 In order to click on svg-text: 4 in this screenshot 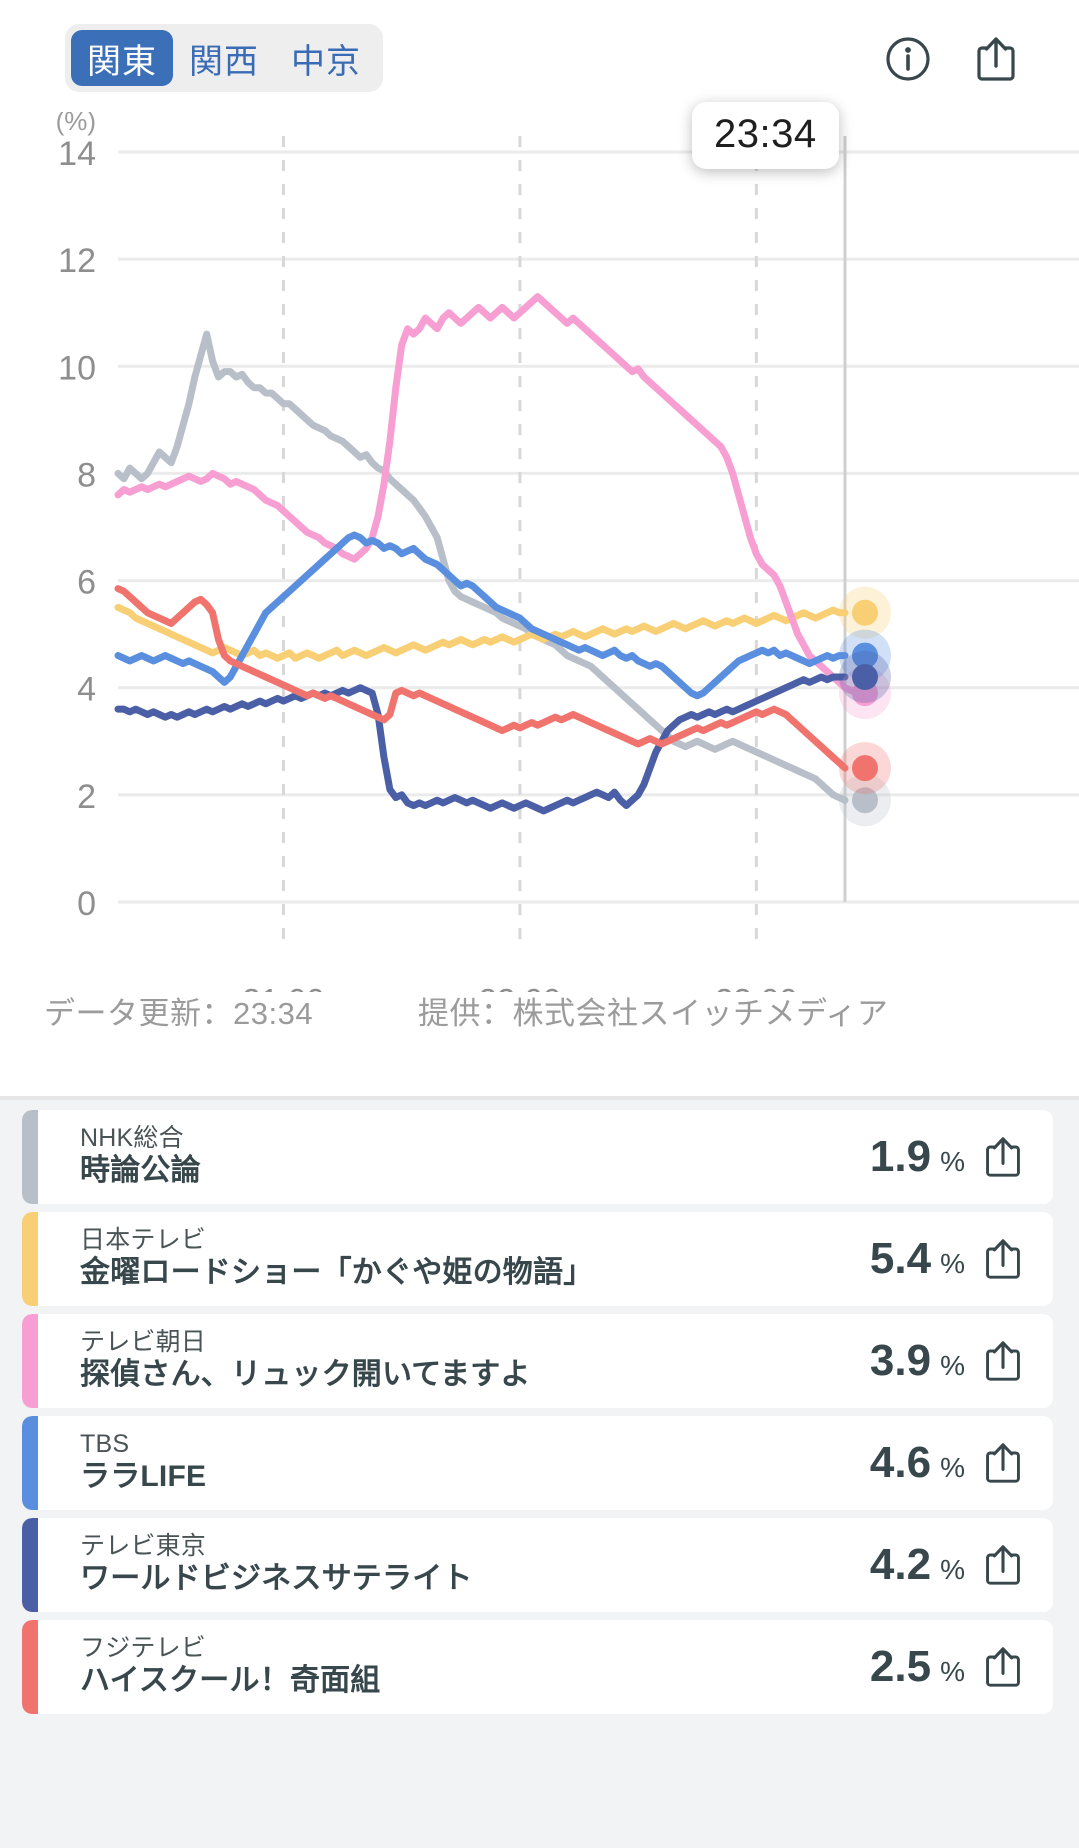, I will do `click(86, 690)`.